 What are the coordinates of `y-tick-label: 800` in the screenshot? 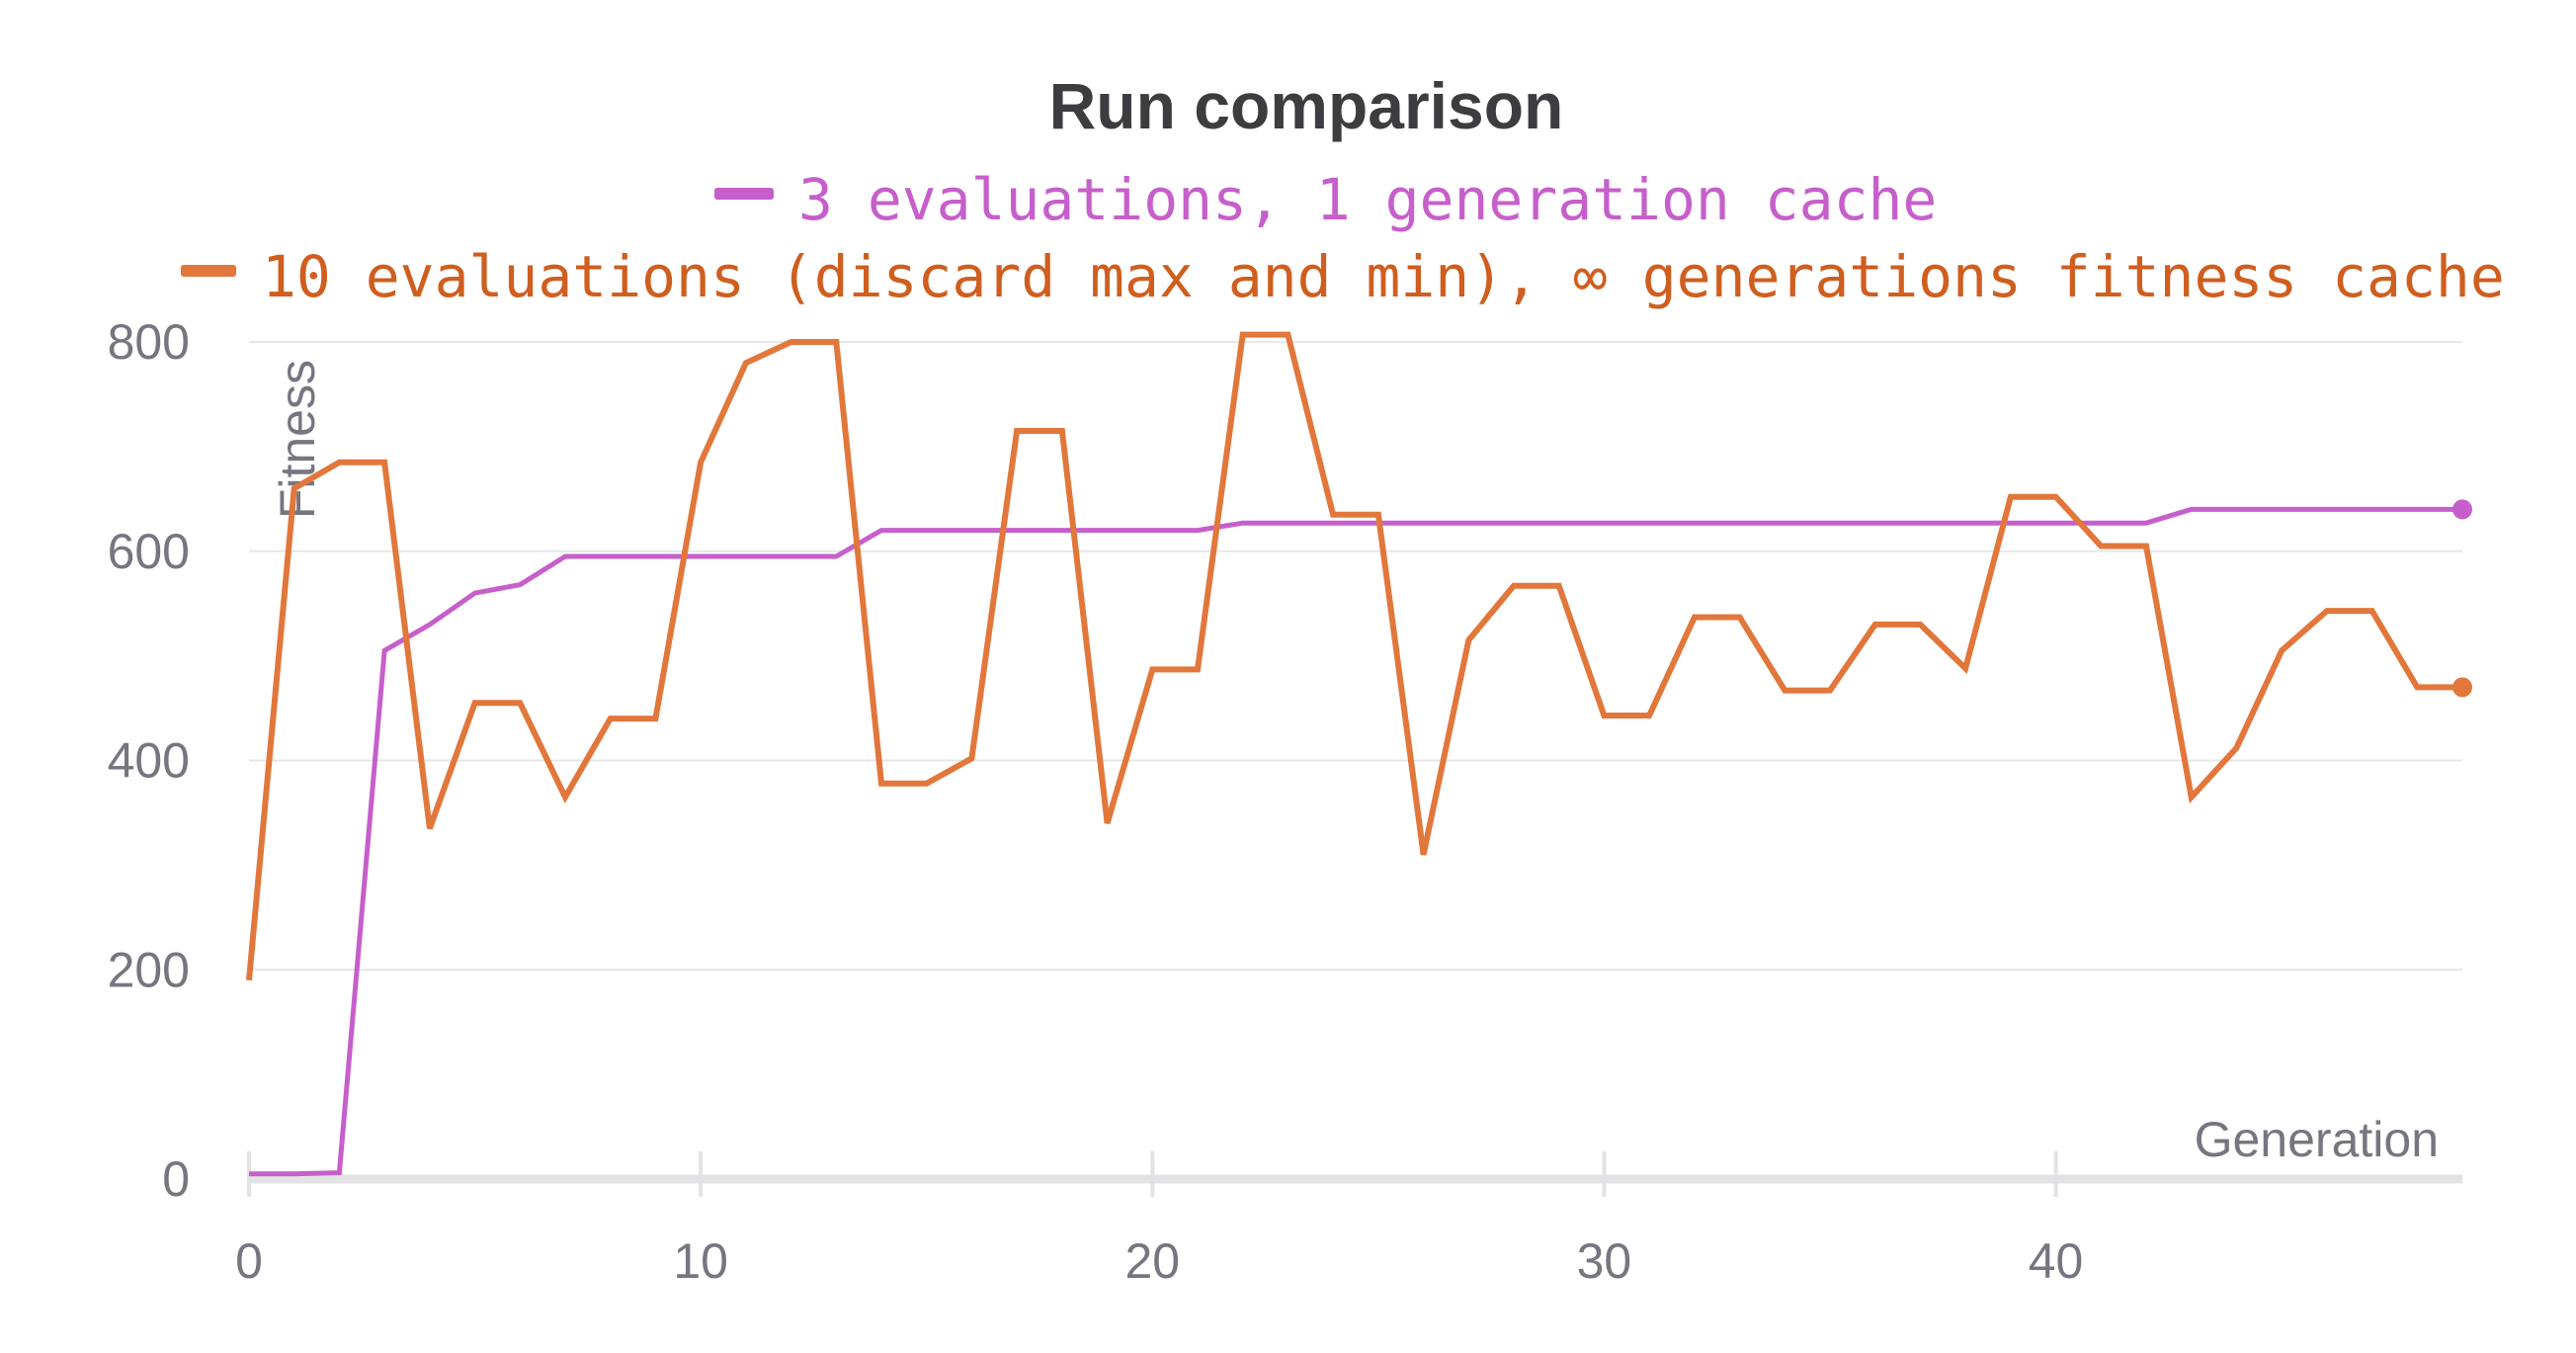 It's located at (149, 342).